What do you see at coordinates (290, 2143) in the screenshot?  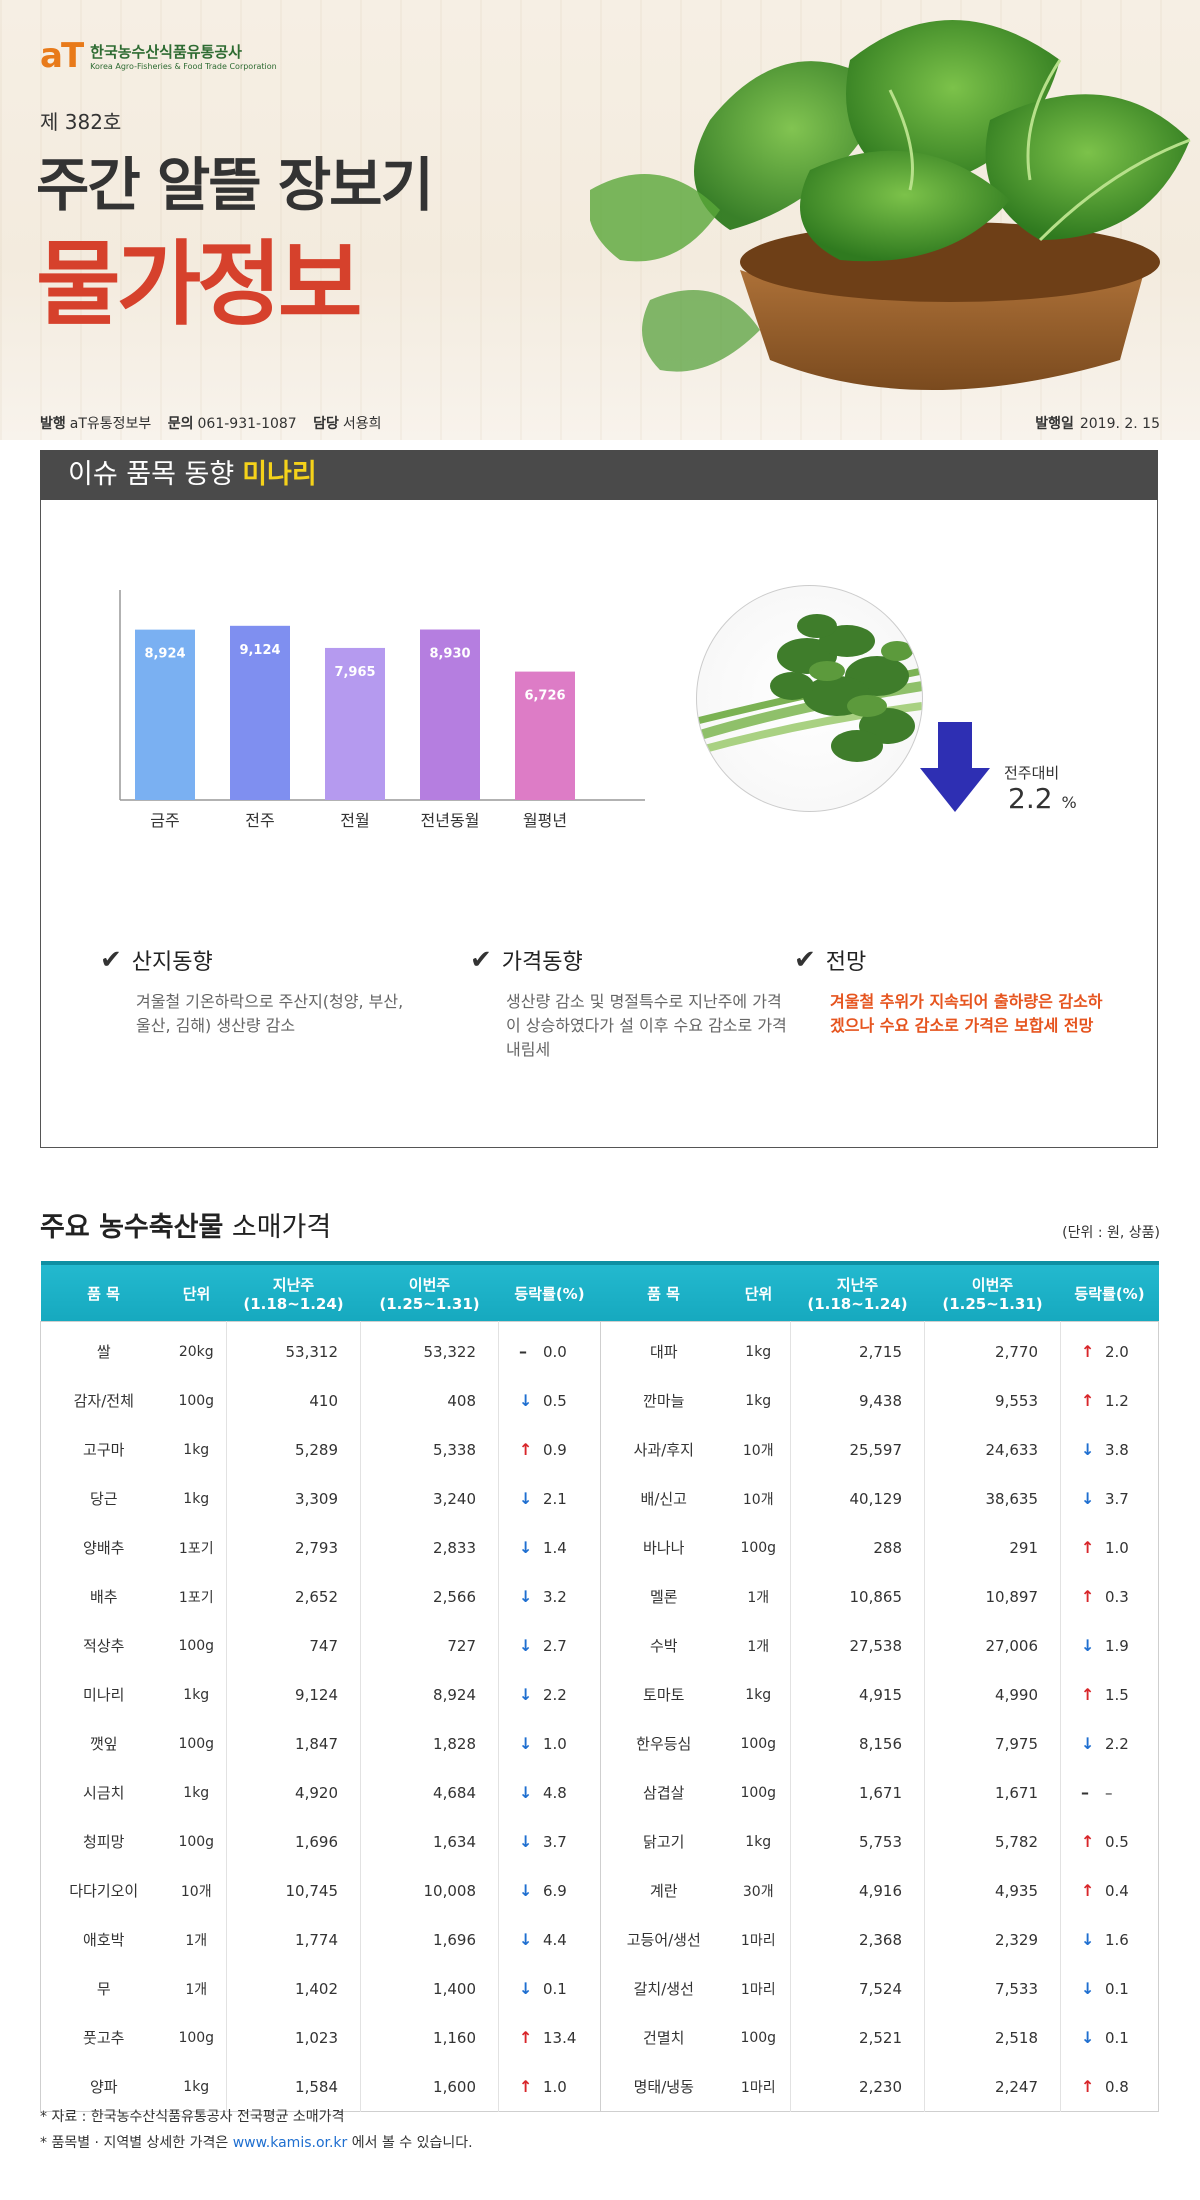 I see `kamis-link: www.kamis.or.kr` at bounding box center [290, 2143].